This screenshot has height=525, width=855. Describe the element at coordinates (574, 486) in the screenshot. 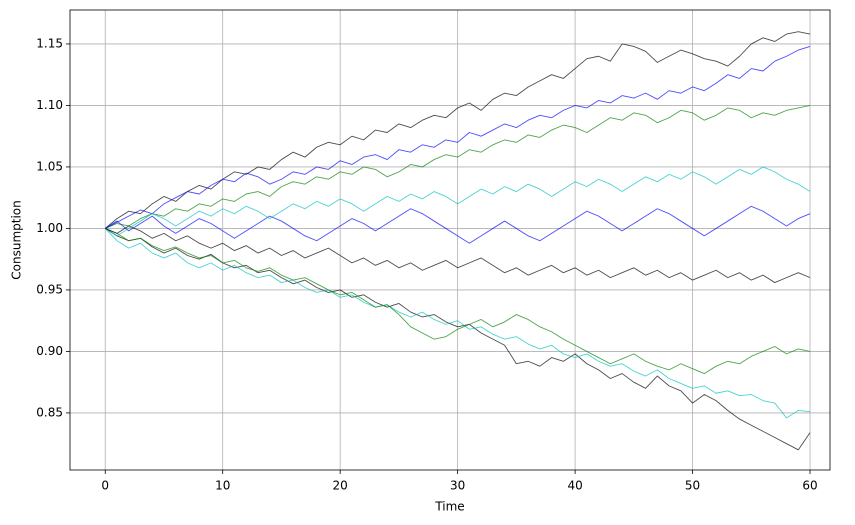

I see `x-tick-label: 40` at that location.